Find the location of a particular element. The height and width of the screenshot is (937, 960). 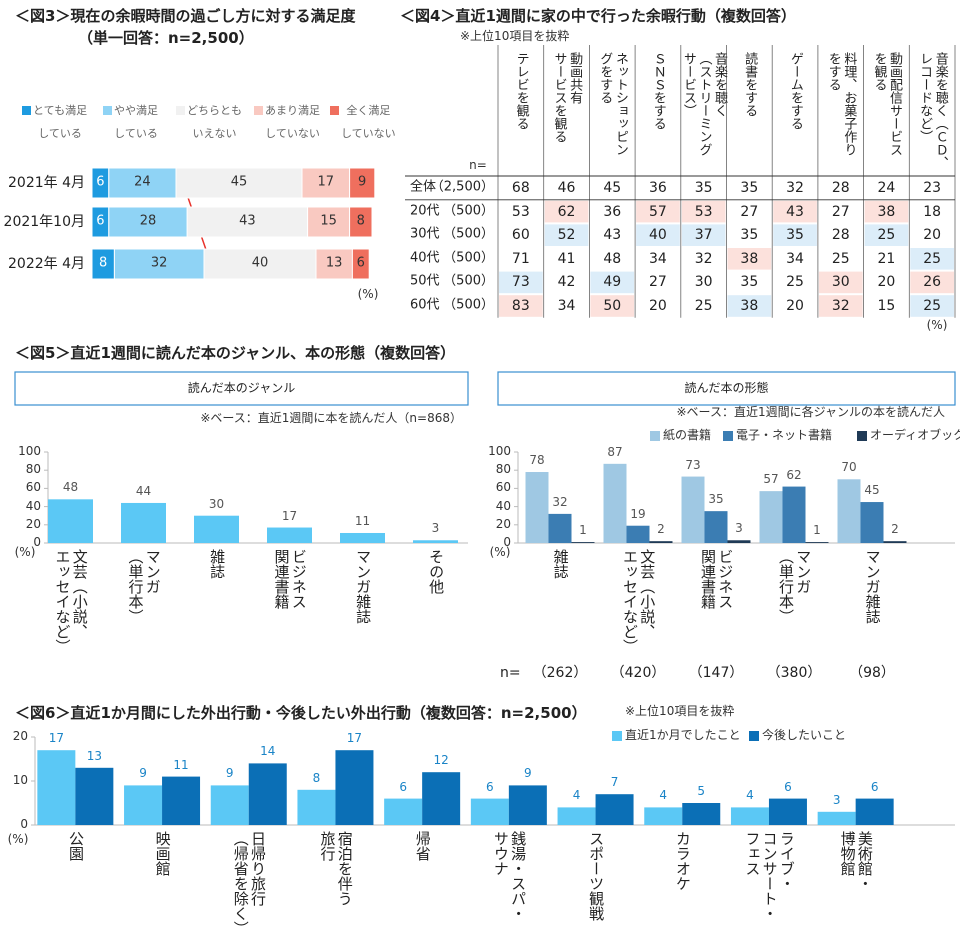

chart-title: ＜図4＞直近1週間に家の中で行った余暇行動（複数回答） is located at coordinates (598, 16).